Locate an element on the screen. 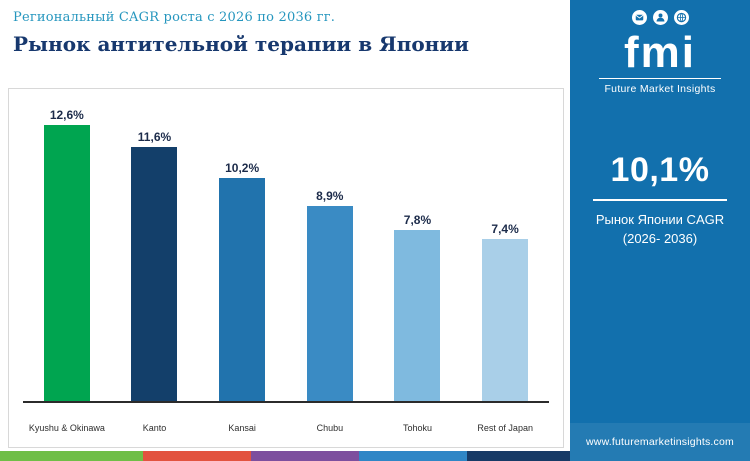  bar-value-label: 12,6% is located at coordinates (66, 115).